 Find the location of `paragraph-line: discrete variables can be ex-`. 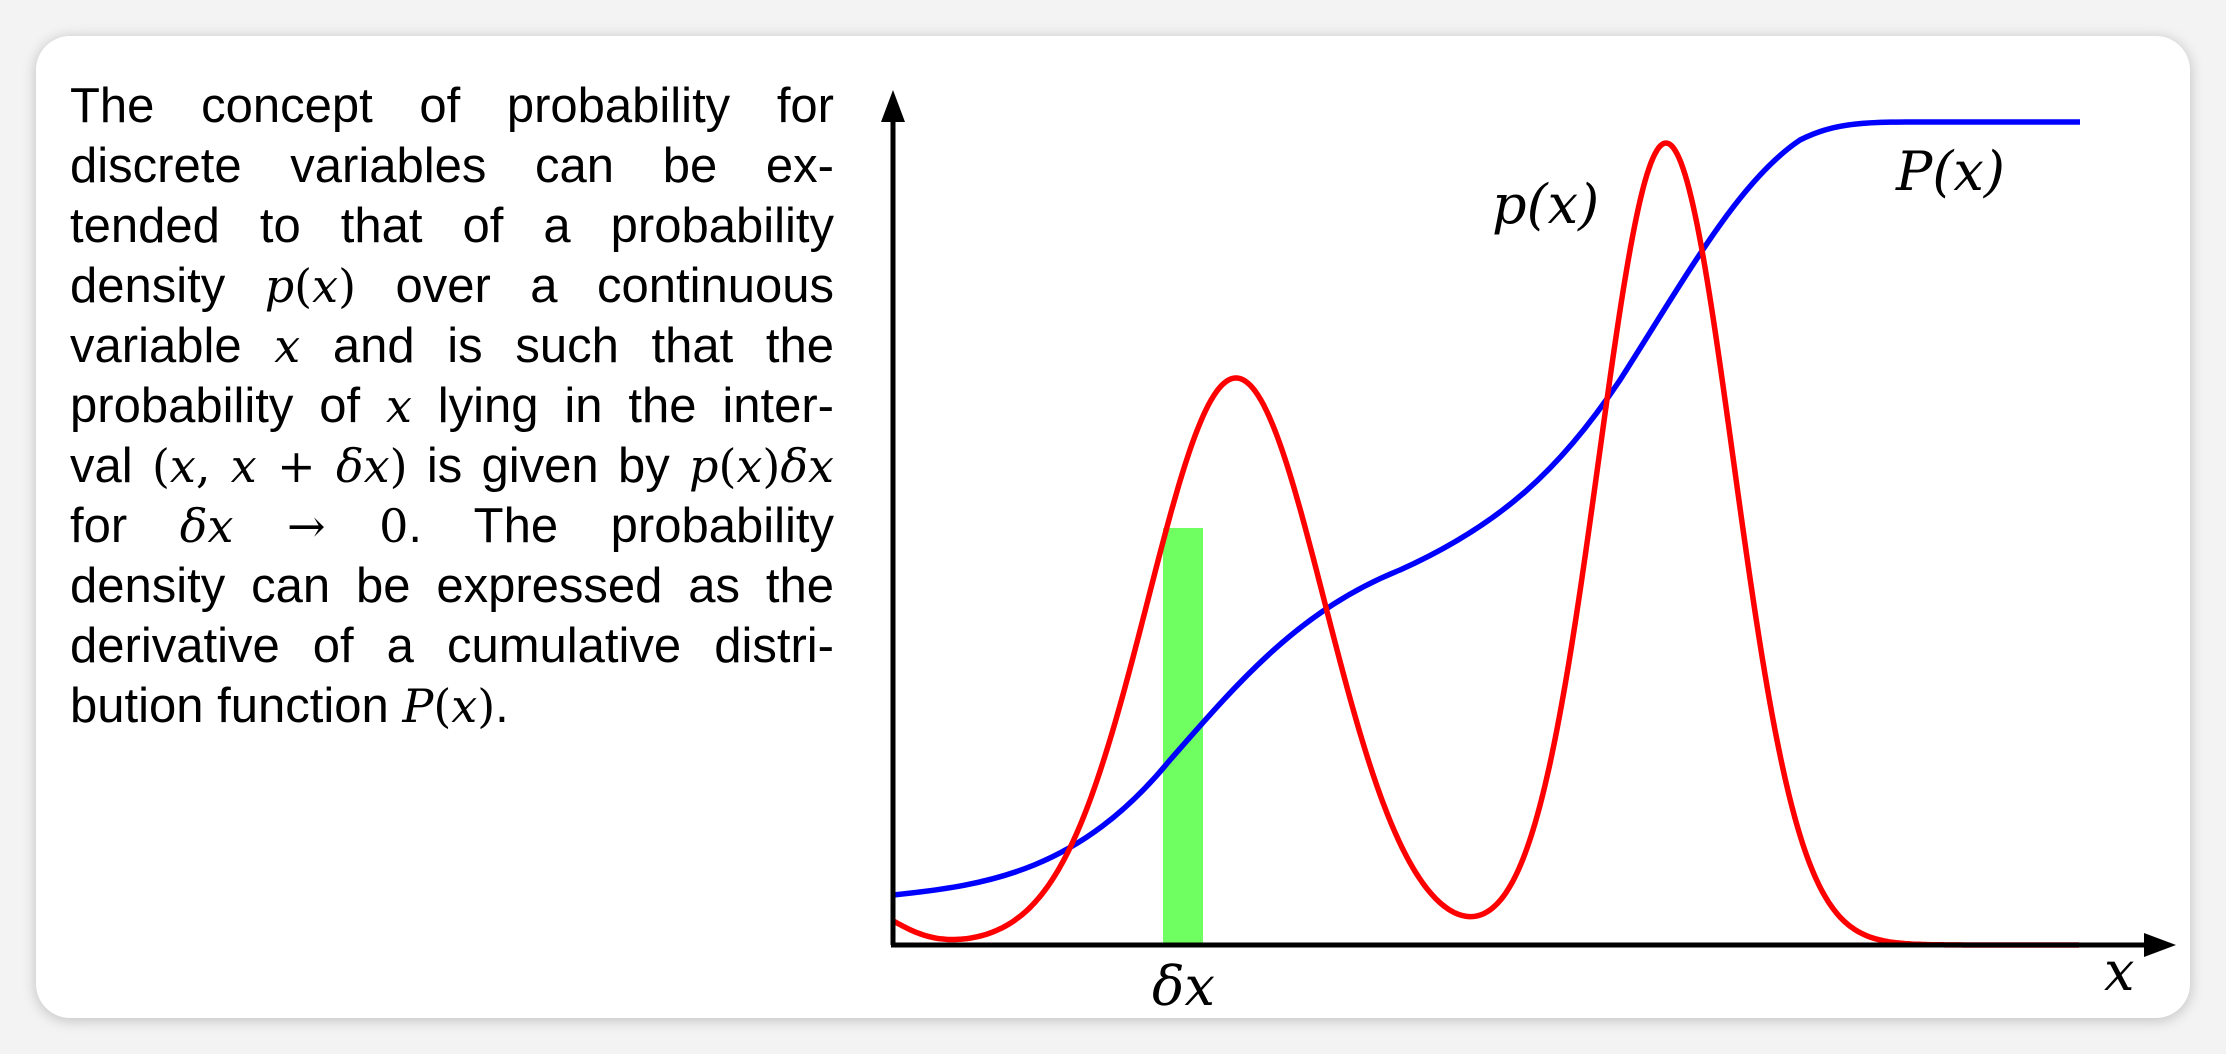

paragraph-line: discrete variables can be ex- is located at coordinates (452, 166).